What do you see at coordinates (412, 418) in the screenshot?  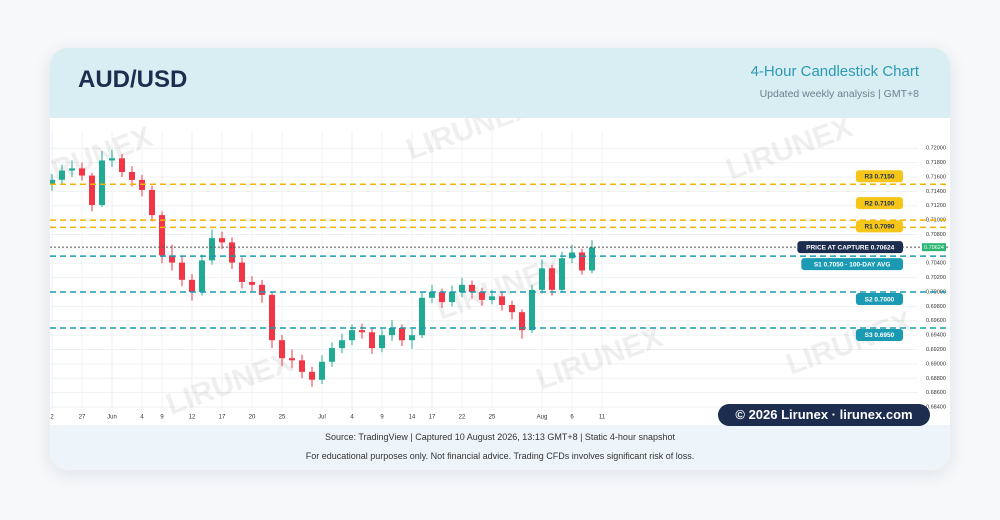 I see `x-tick-label: 14` at bounding box center [412, 418].